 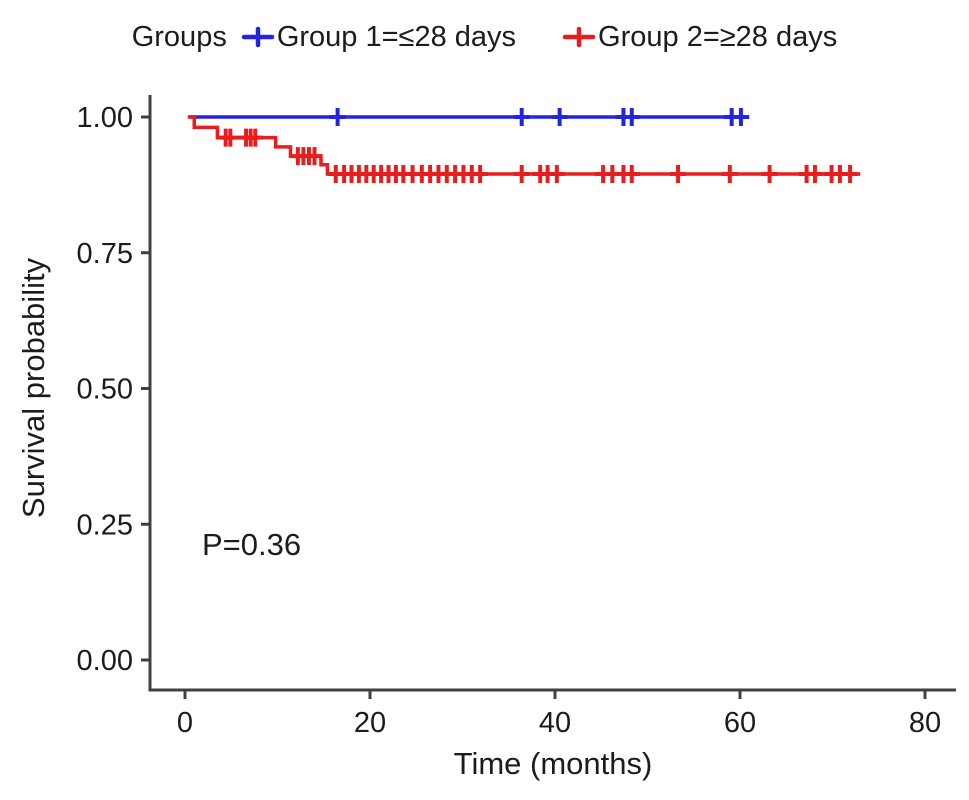 What do you see at coordinates (105, 390) in the screenshot?
I see `y-tick-label: 0.50` at bounding box center [105, 390].